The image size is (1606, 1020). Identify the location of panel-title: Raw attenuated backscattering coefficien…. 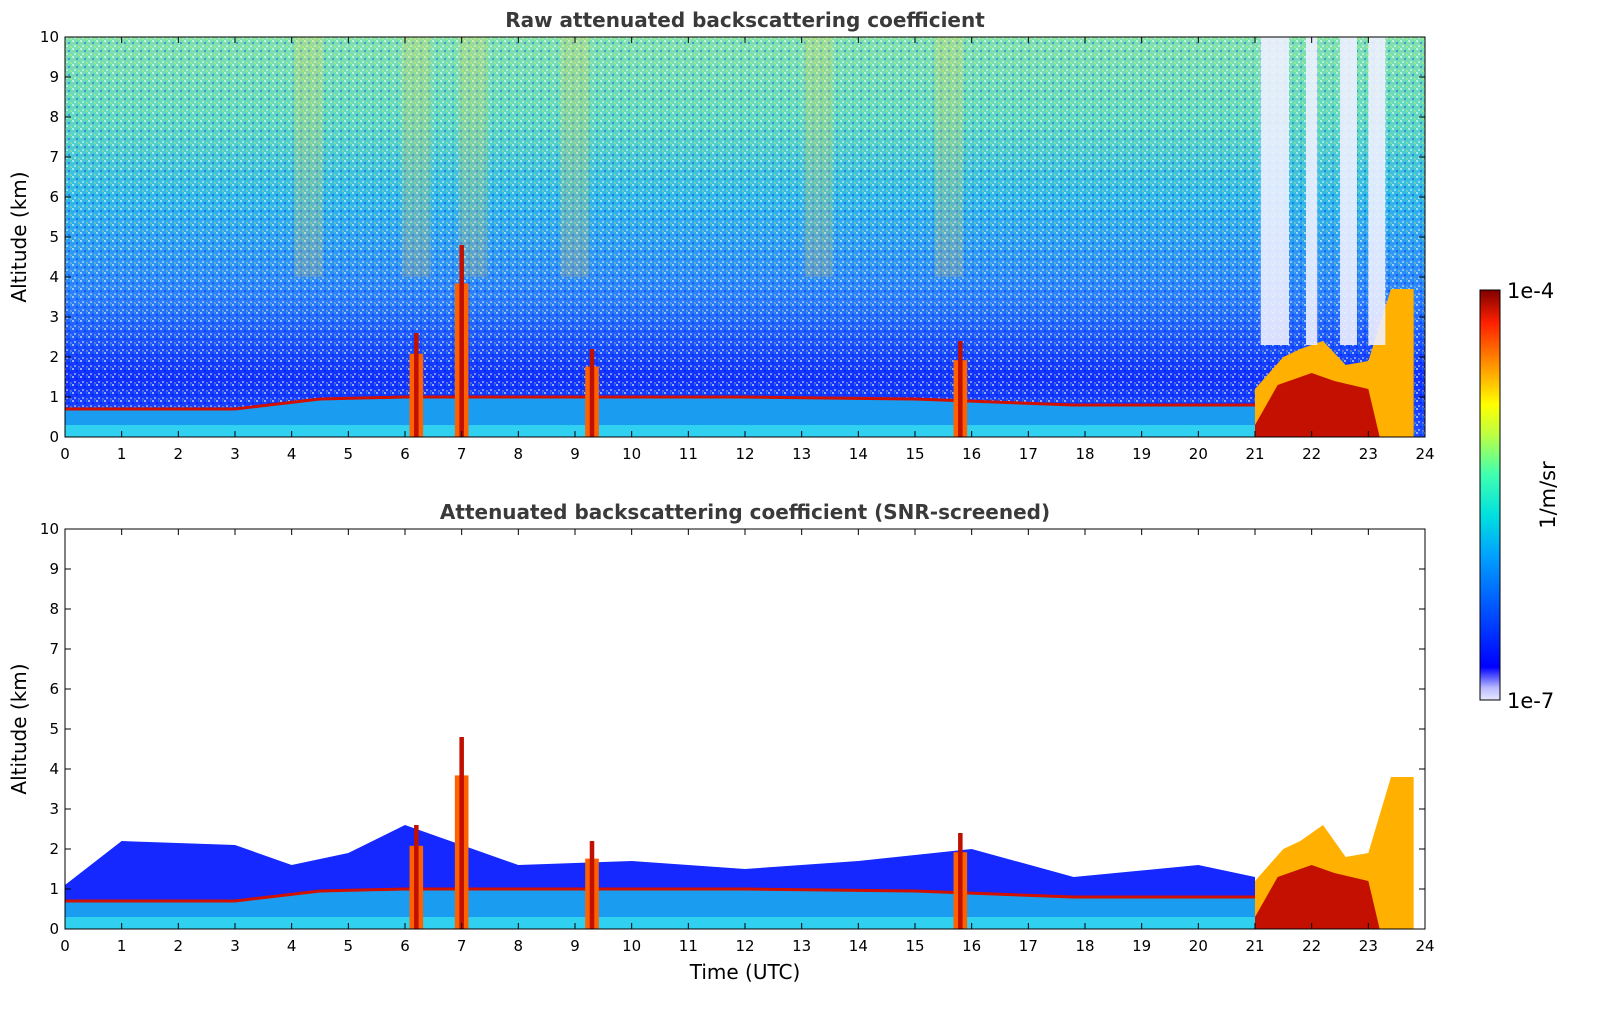
(745, 20).